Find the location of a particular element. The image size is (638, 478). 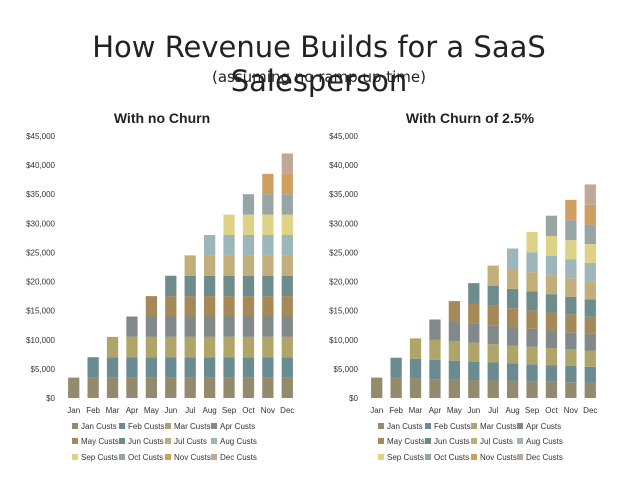

x-tick-label: Jul is located at coordinates (493, 410).